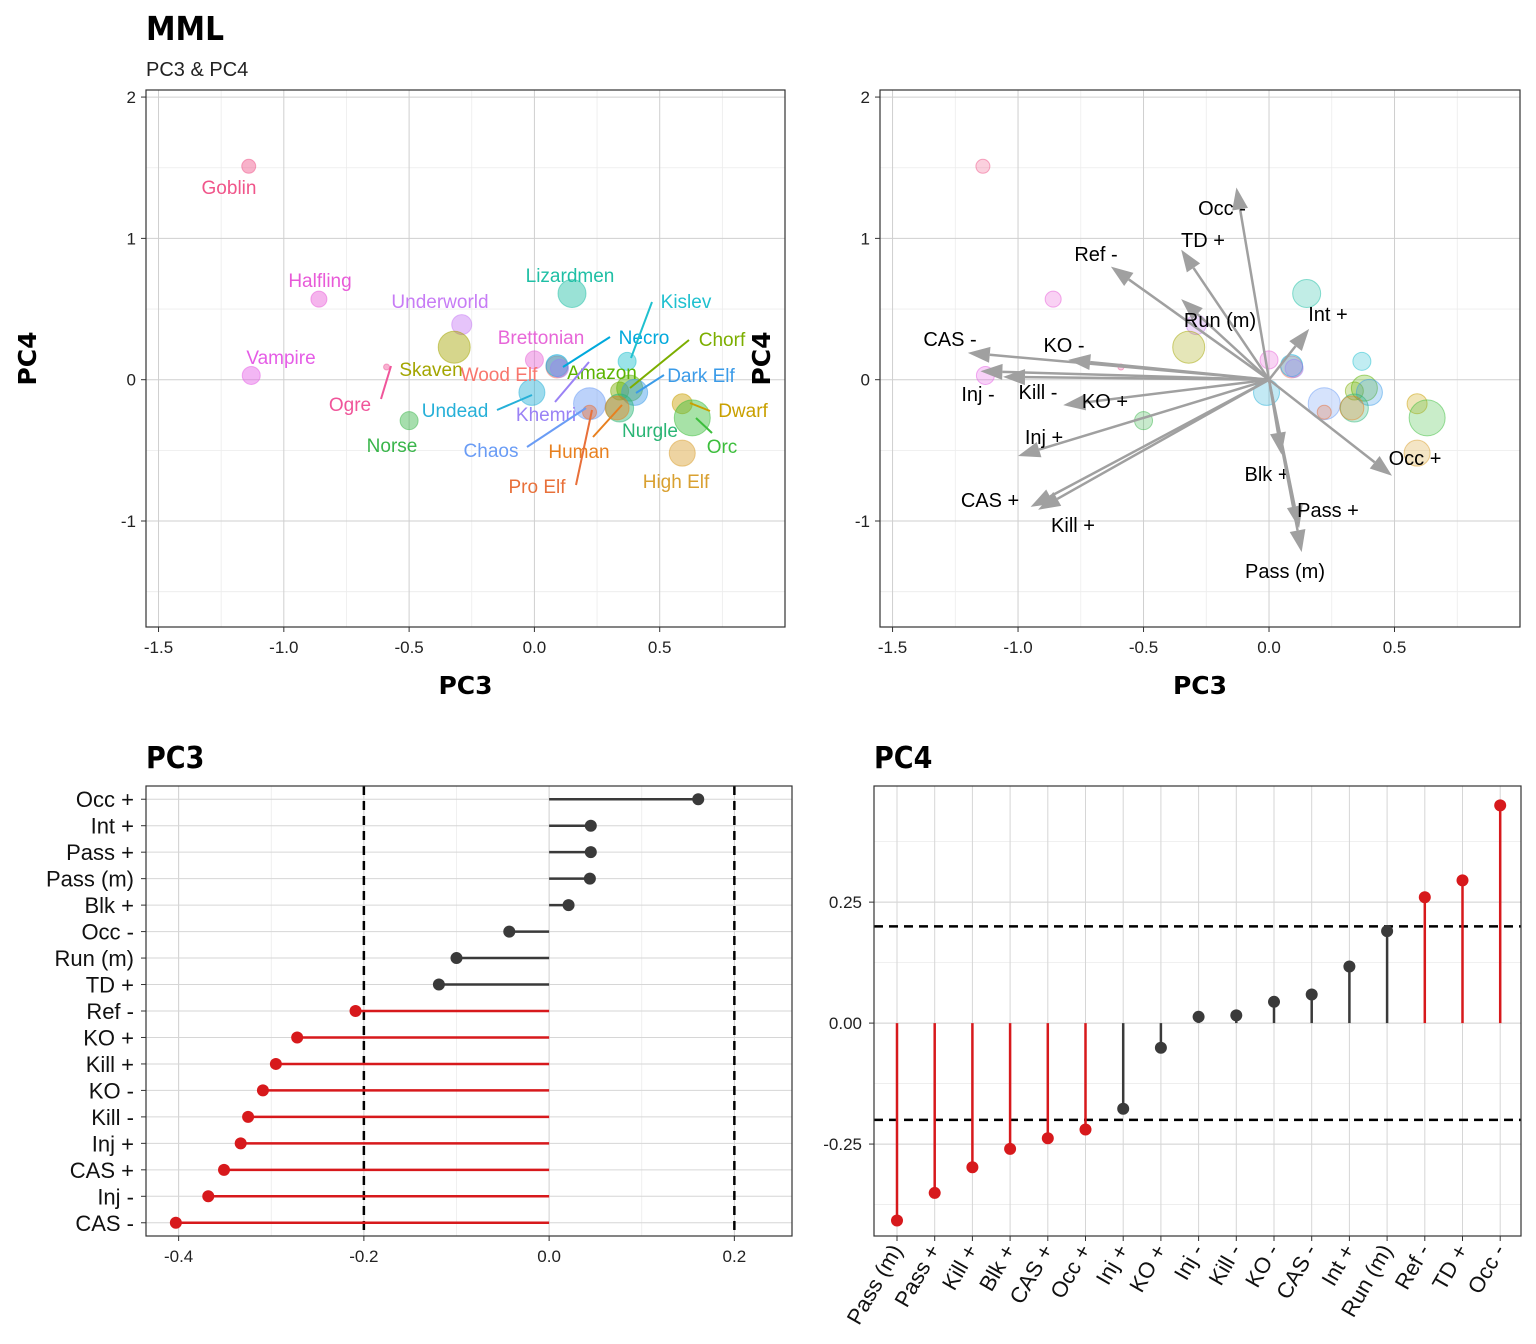 The height and width of the screenshot is (1344, 1536). Describe the element at coordinates (197, 70) in the screenshot. I see `figure-subtitle: PC3 & PC4` at that location.